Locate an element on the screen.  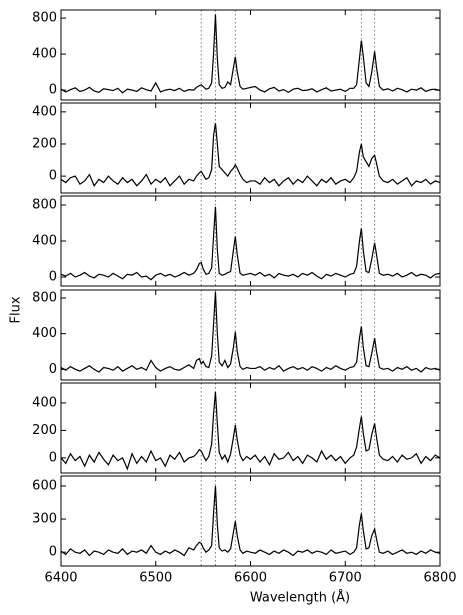
x-tick-label: 6700 is located at coordinates (345, 578).